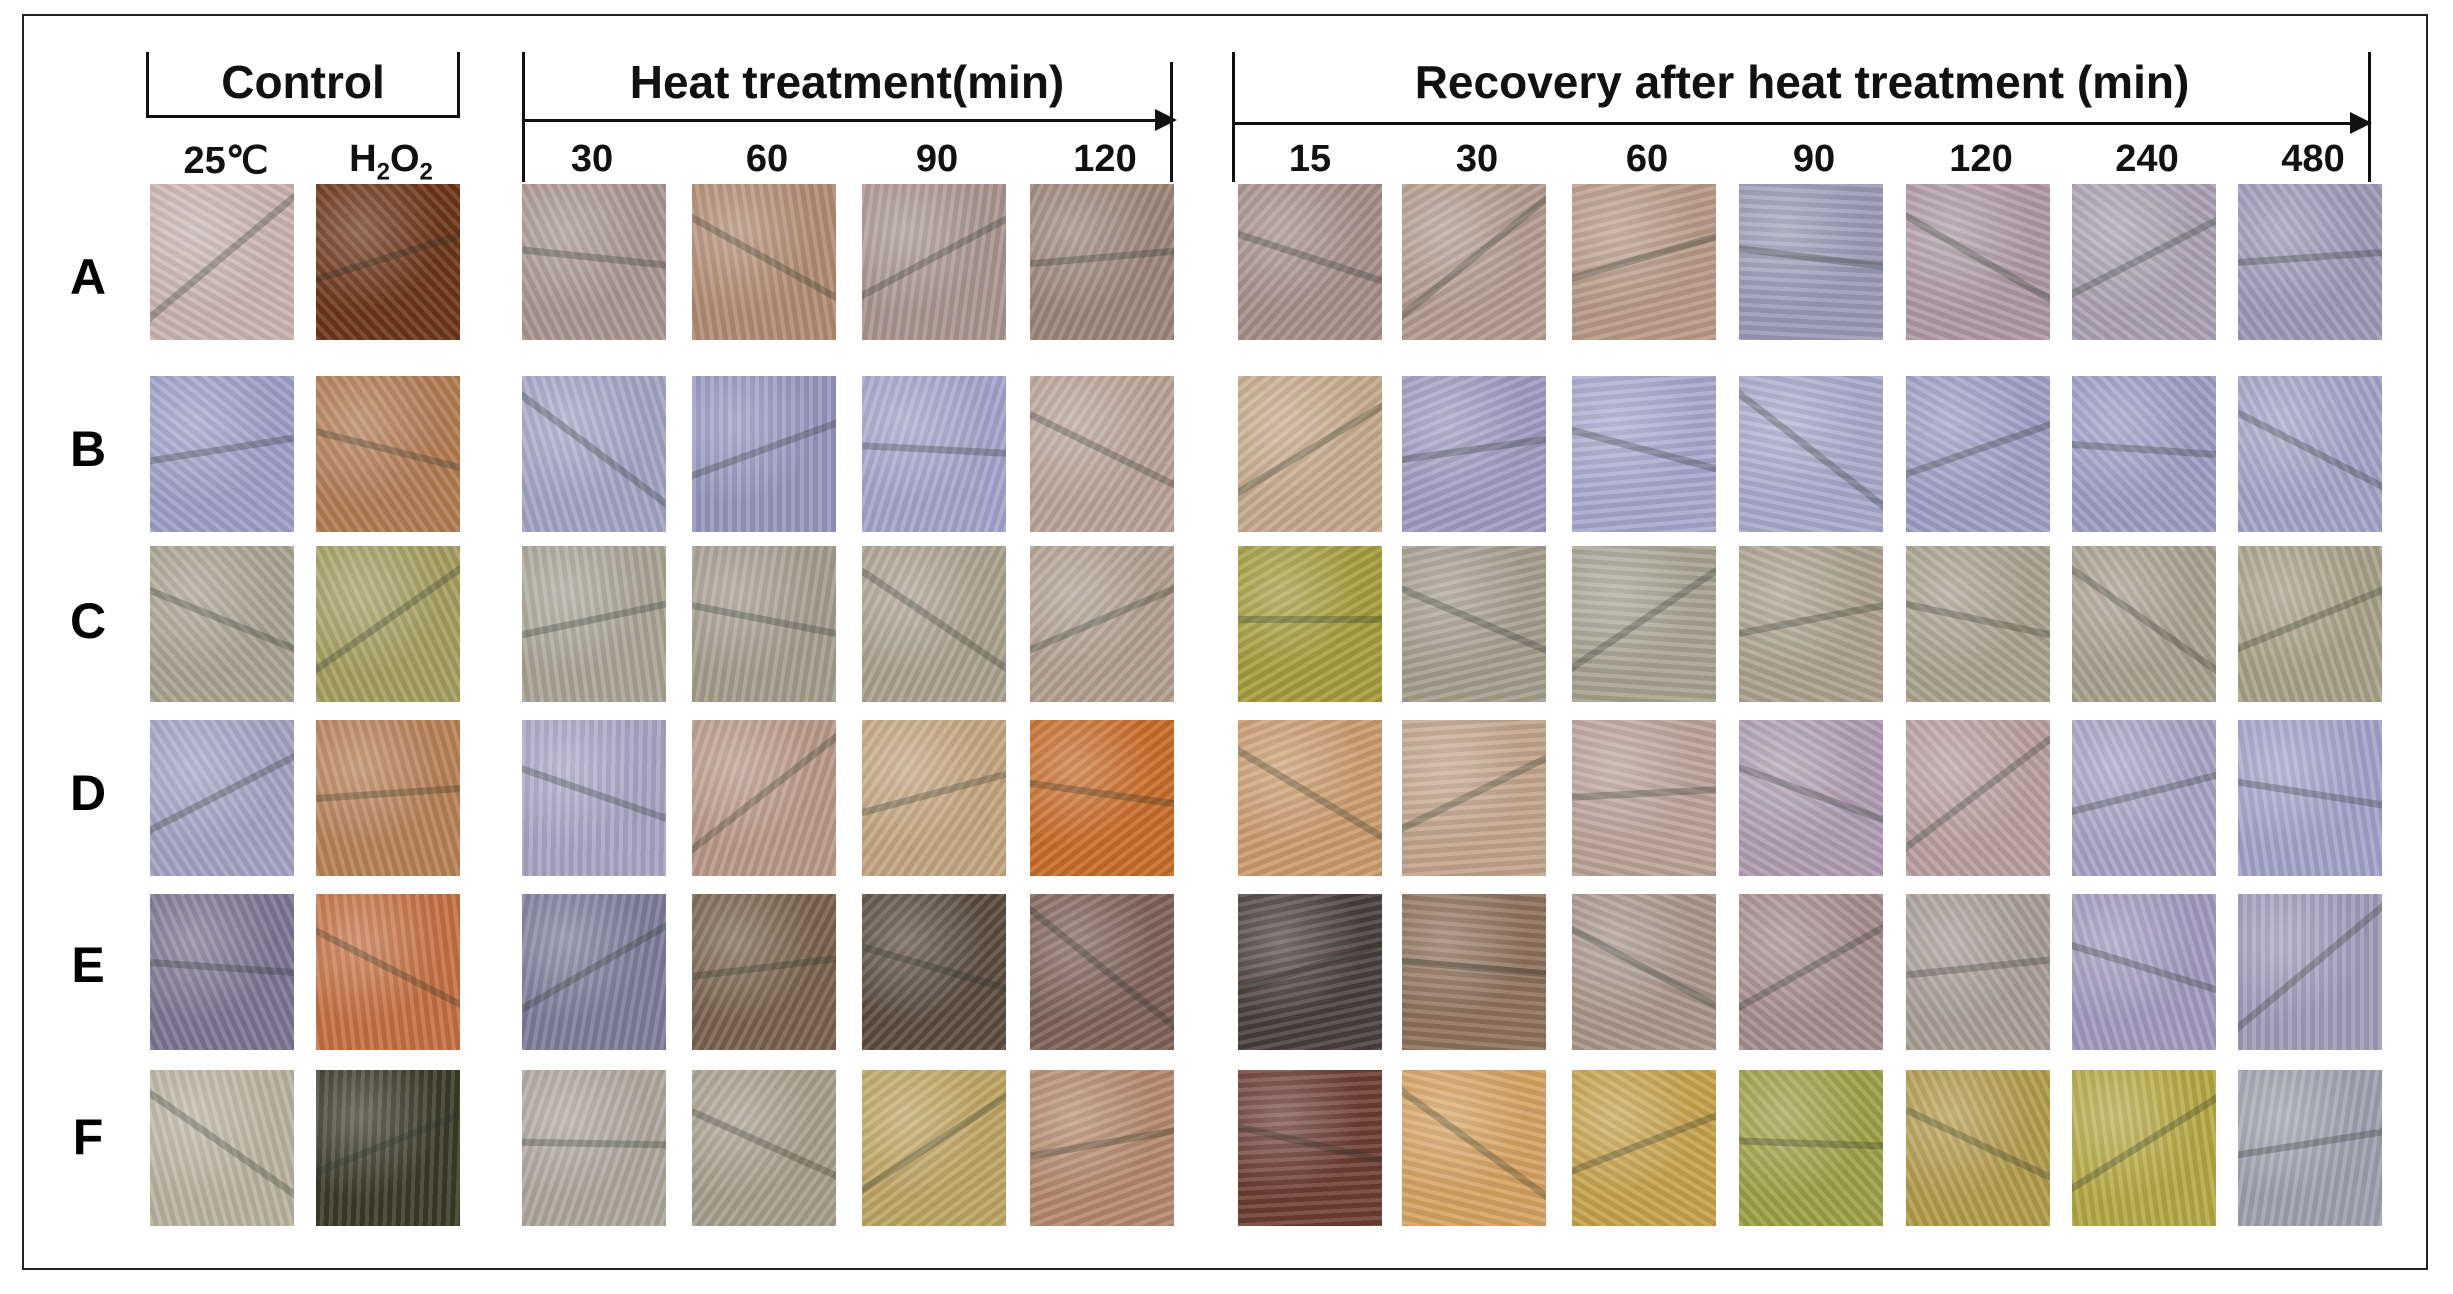 This screenshot has width=2453, height=1294. I want to click on row-label-a: A, so click(88, 277).